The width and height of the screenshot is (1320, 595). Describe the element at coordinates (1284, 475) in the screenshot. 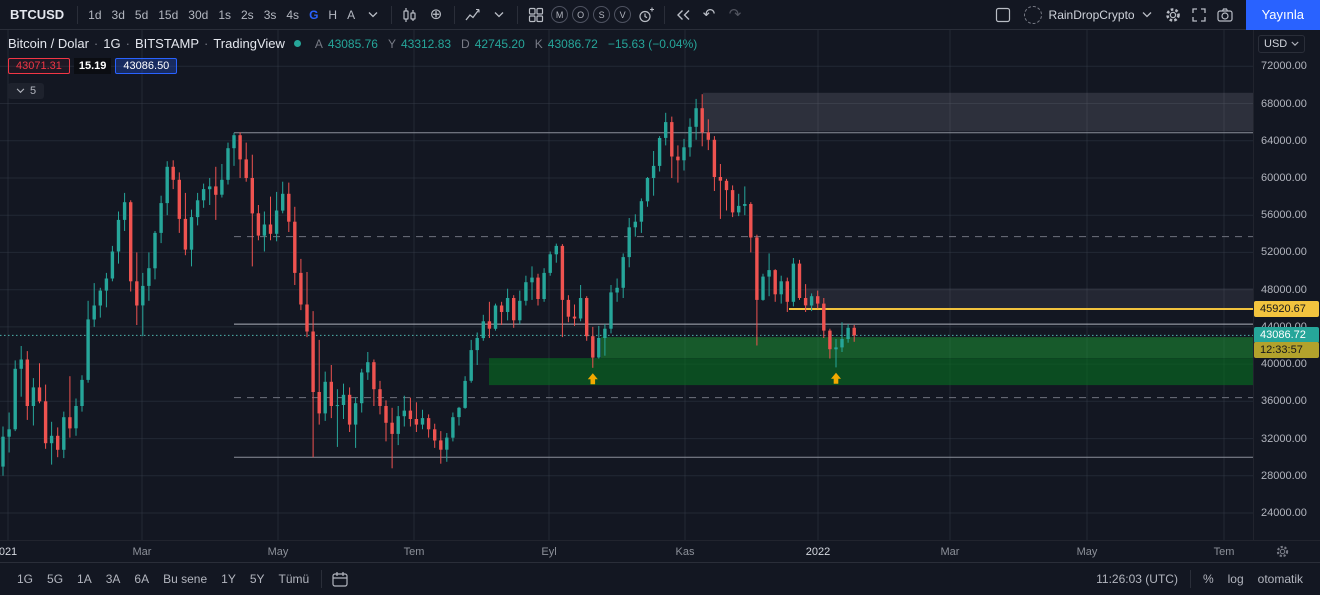

I see `price-tick: 28000.00` at that location.